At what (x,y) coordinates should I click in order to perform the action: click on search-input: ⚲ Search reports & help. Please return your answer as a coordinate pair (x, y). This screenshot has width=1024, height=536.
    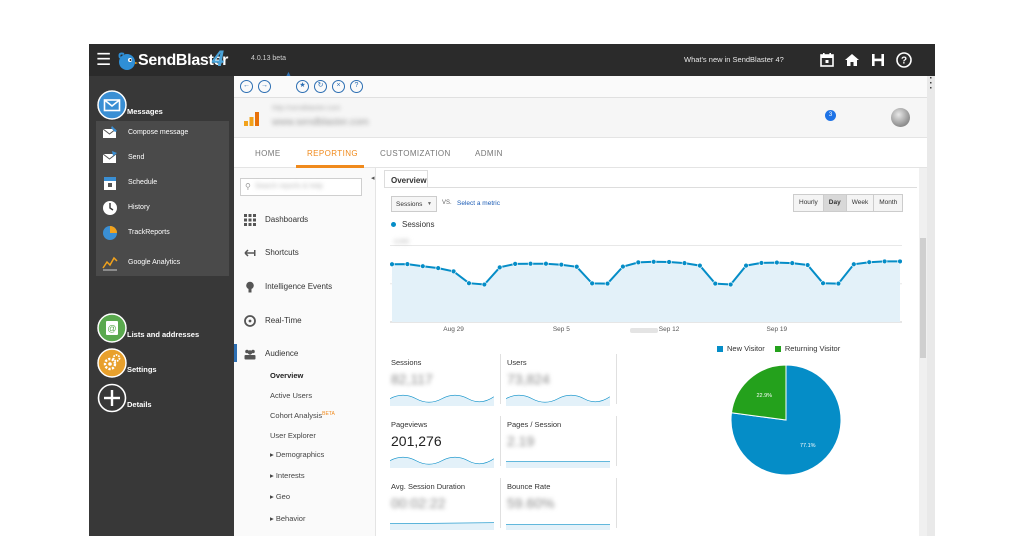
    Looking at the image, I should click on (301, 187).